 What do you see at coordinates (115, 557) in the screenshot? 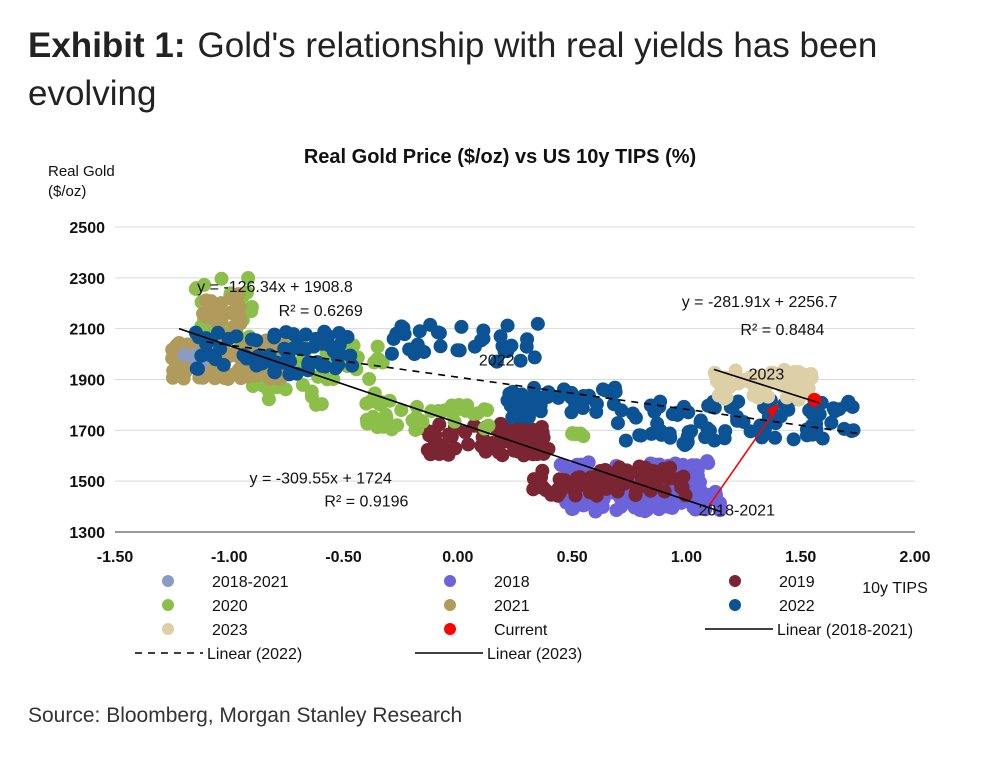
I see `x-tick-label: -1.50` at bounding box center [115, 557].